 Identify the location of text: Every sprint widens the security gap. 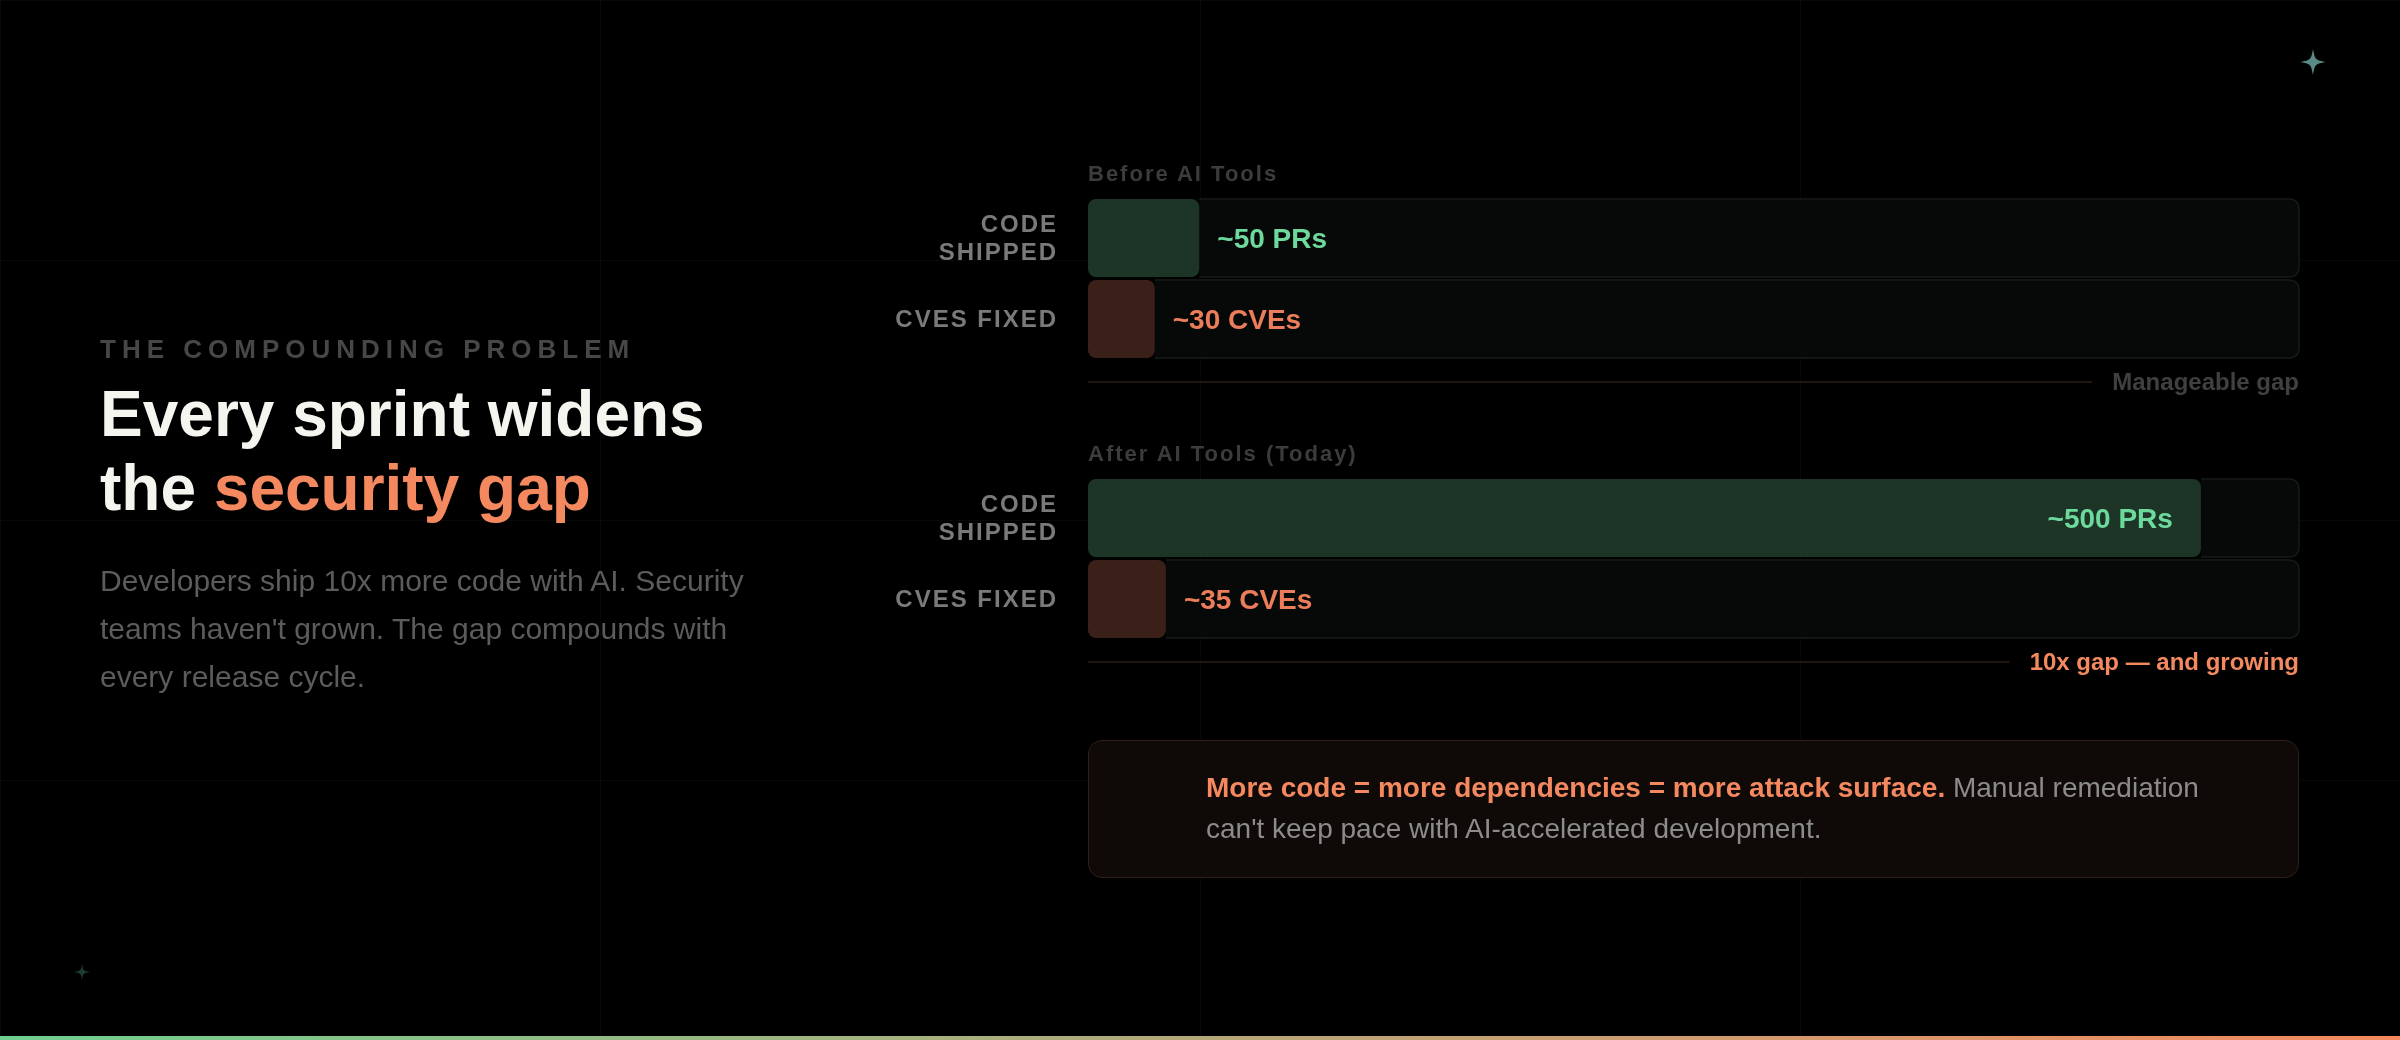
(403, 451).